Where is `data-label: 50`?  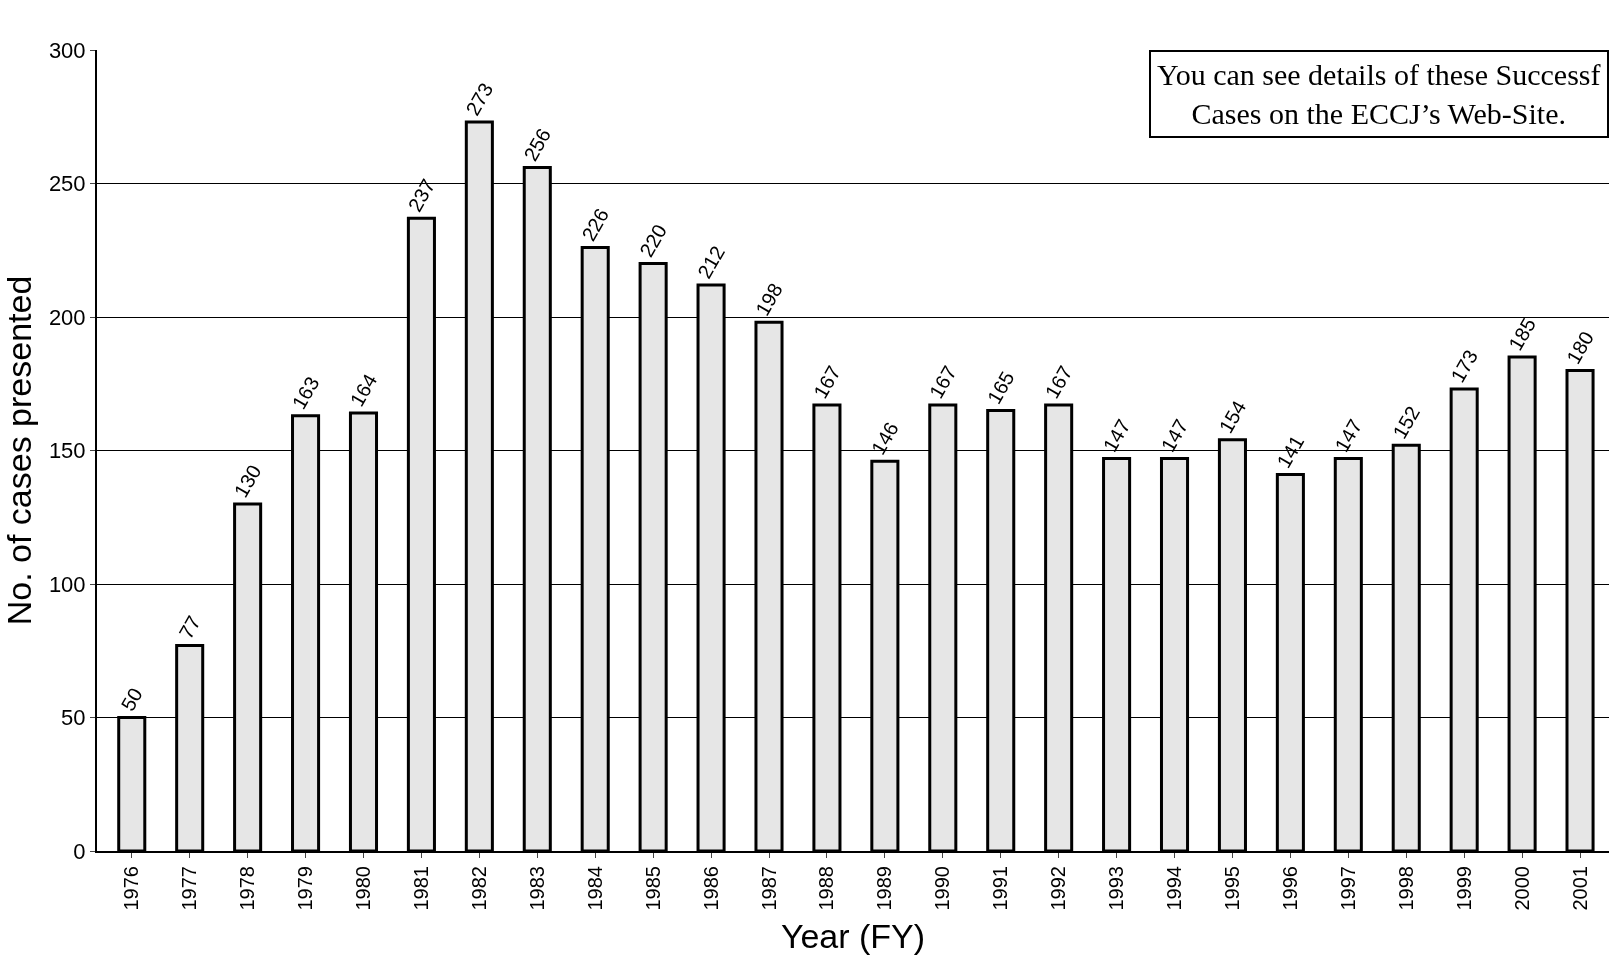 data-label: 50 is located at coordinates (131, 699).